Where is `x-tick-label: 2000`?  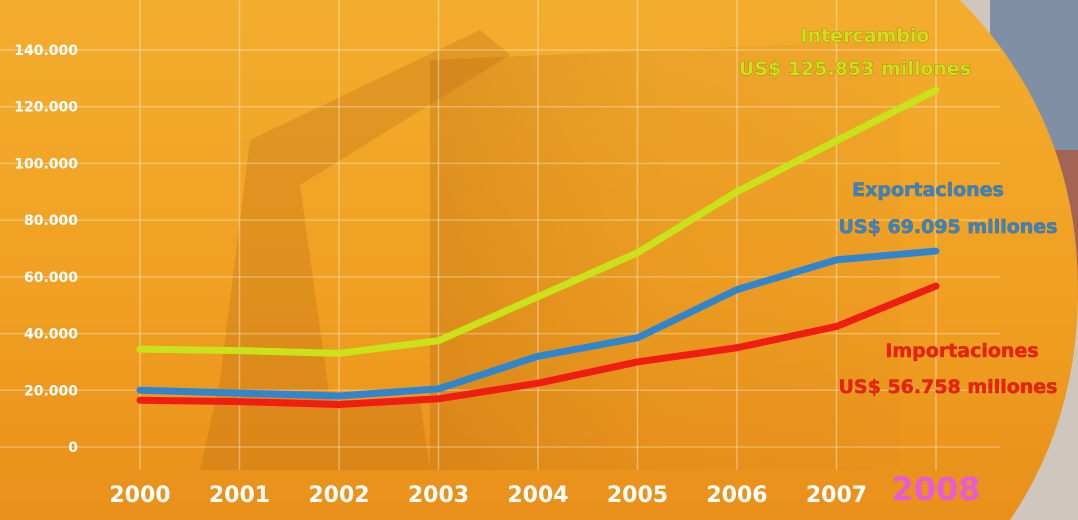
x-tick-label: 2000 is located at coordinates (139, 495).